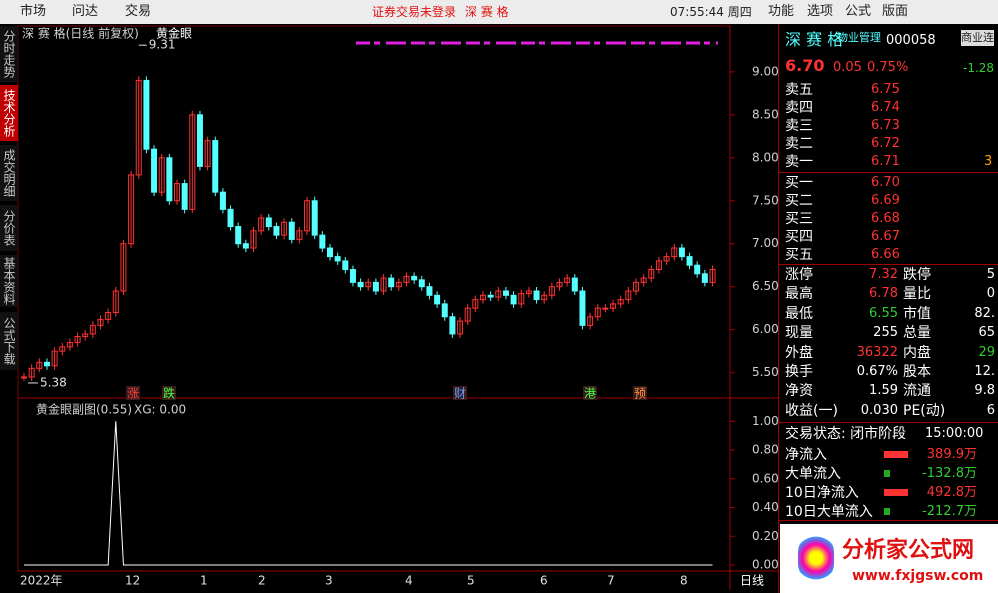  I want to click on book-price: 6.68, so click(885, 218).